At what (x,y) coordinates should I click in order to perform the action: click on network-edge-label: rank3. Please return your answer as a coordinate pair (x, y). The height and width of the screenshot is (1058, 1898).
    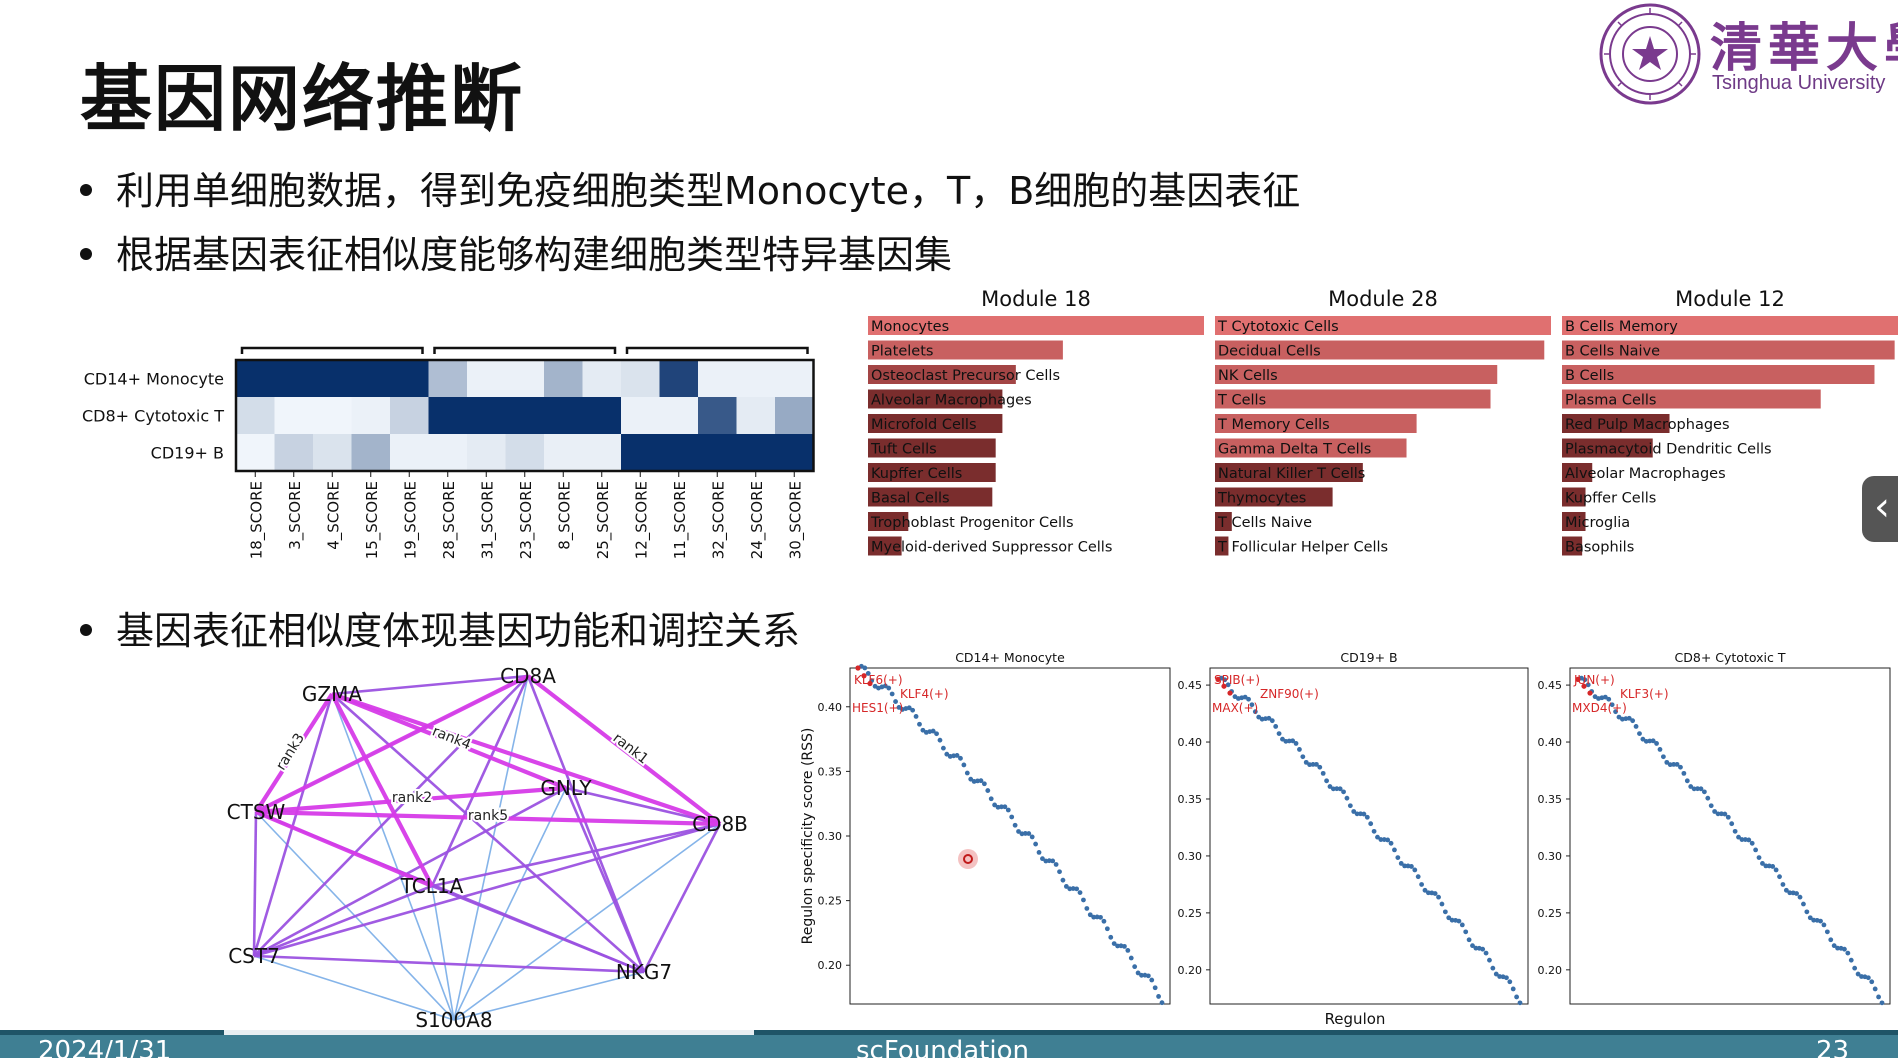
    Looking at the image, I should click on (290, 752).